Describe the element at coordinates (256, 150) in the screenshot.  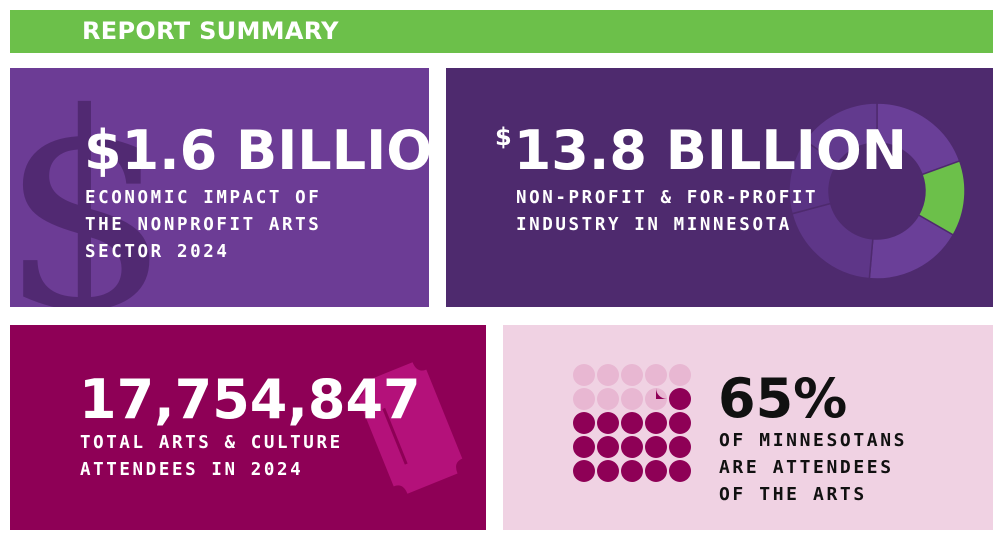
I see `economic-impact-headline: $1.6 BILLION` at that location.